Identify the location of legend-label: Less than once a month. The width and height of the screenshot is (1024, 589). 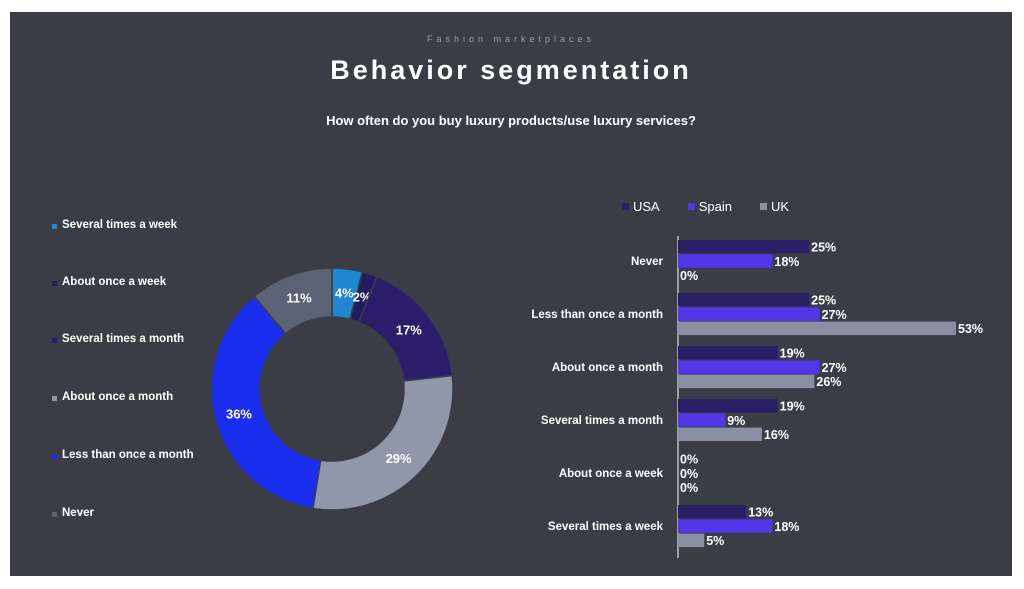
(128, 455).